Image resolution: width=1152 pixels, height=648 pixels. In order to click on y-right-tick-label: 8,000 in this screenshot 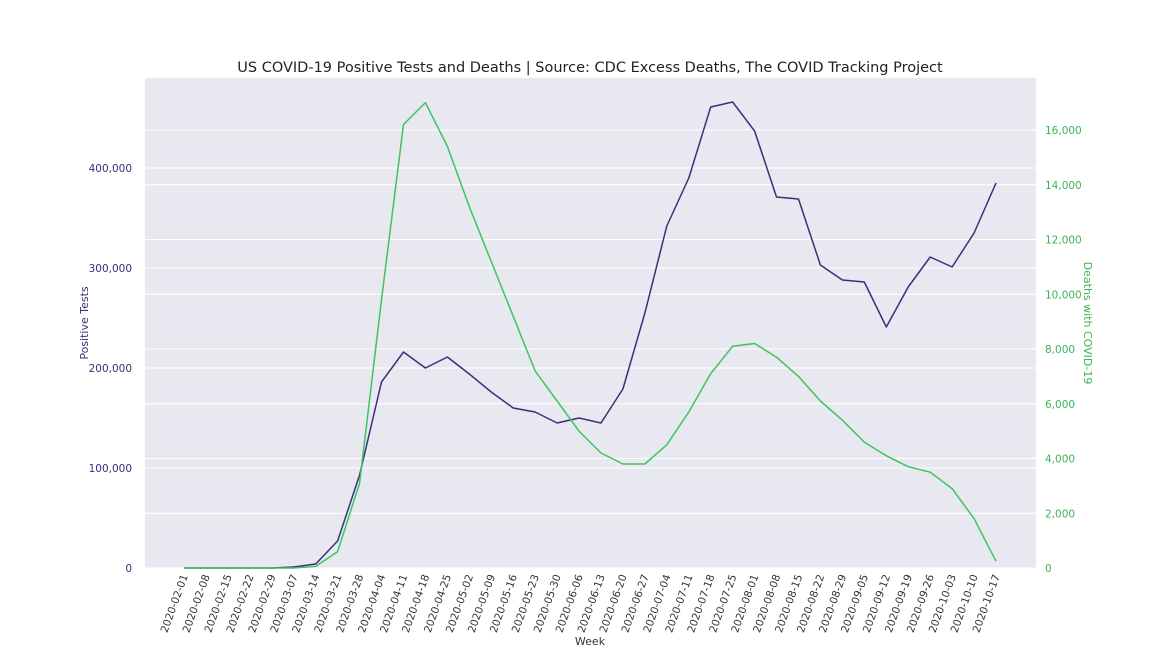, I will do `click(1060, 350)`.